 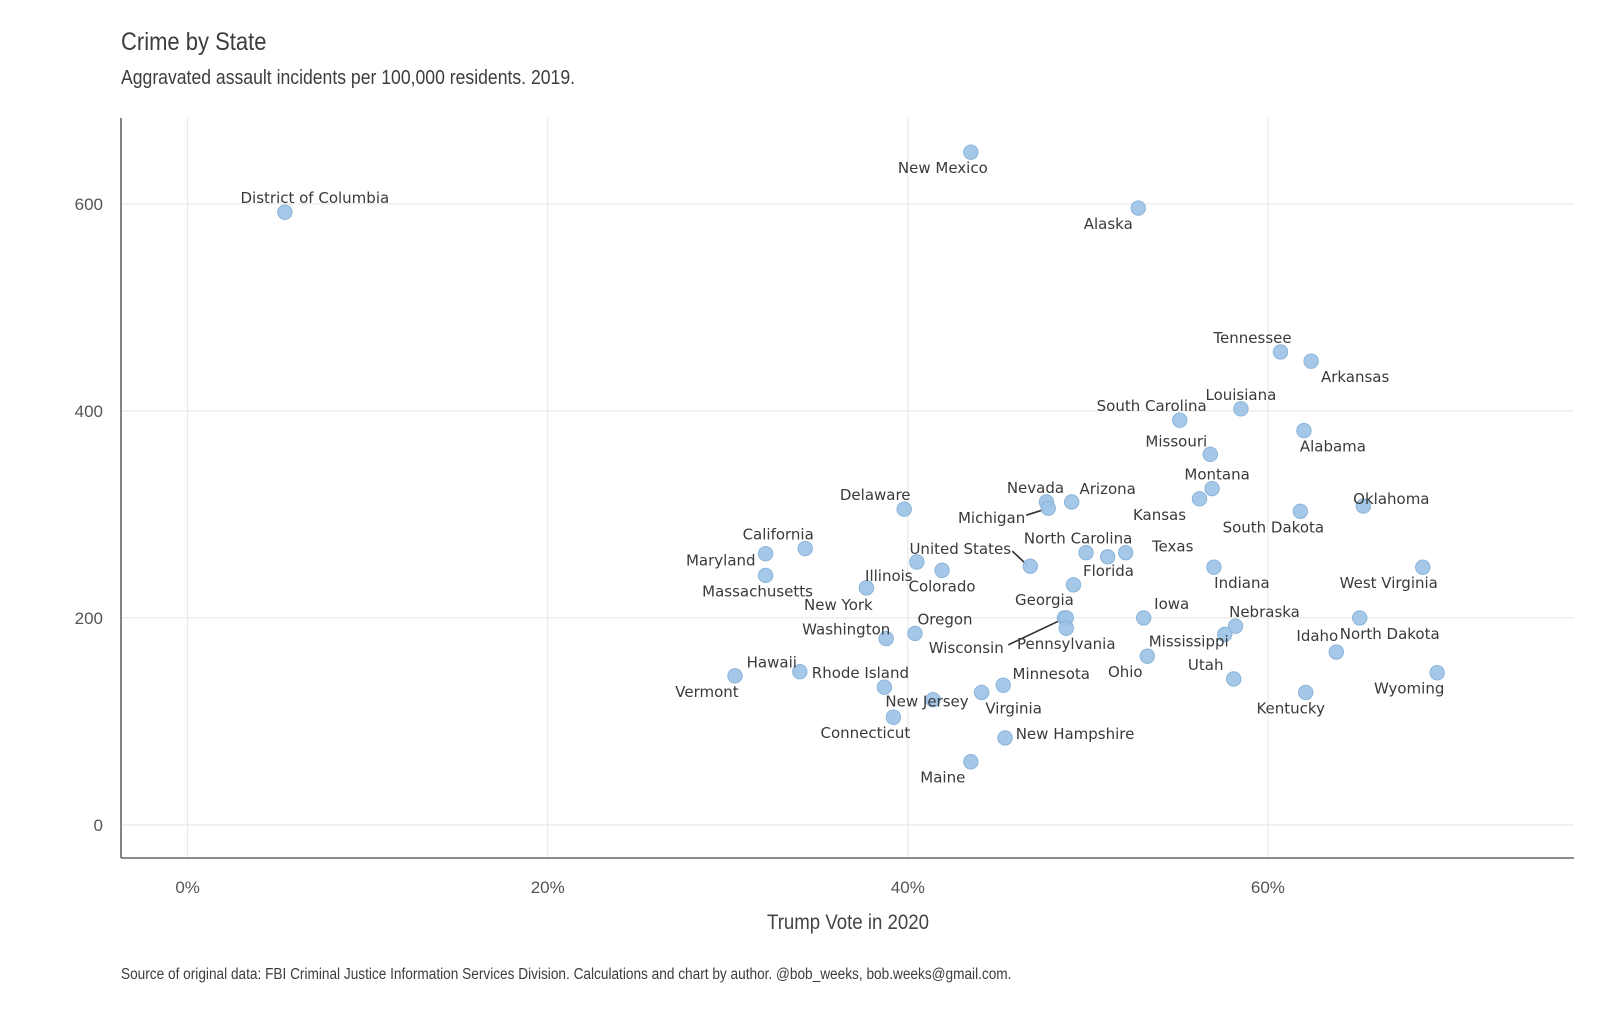 I want to click on label-united-states: United States, so click(x=960, y=549).